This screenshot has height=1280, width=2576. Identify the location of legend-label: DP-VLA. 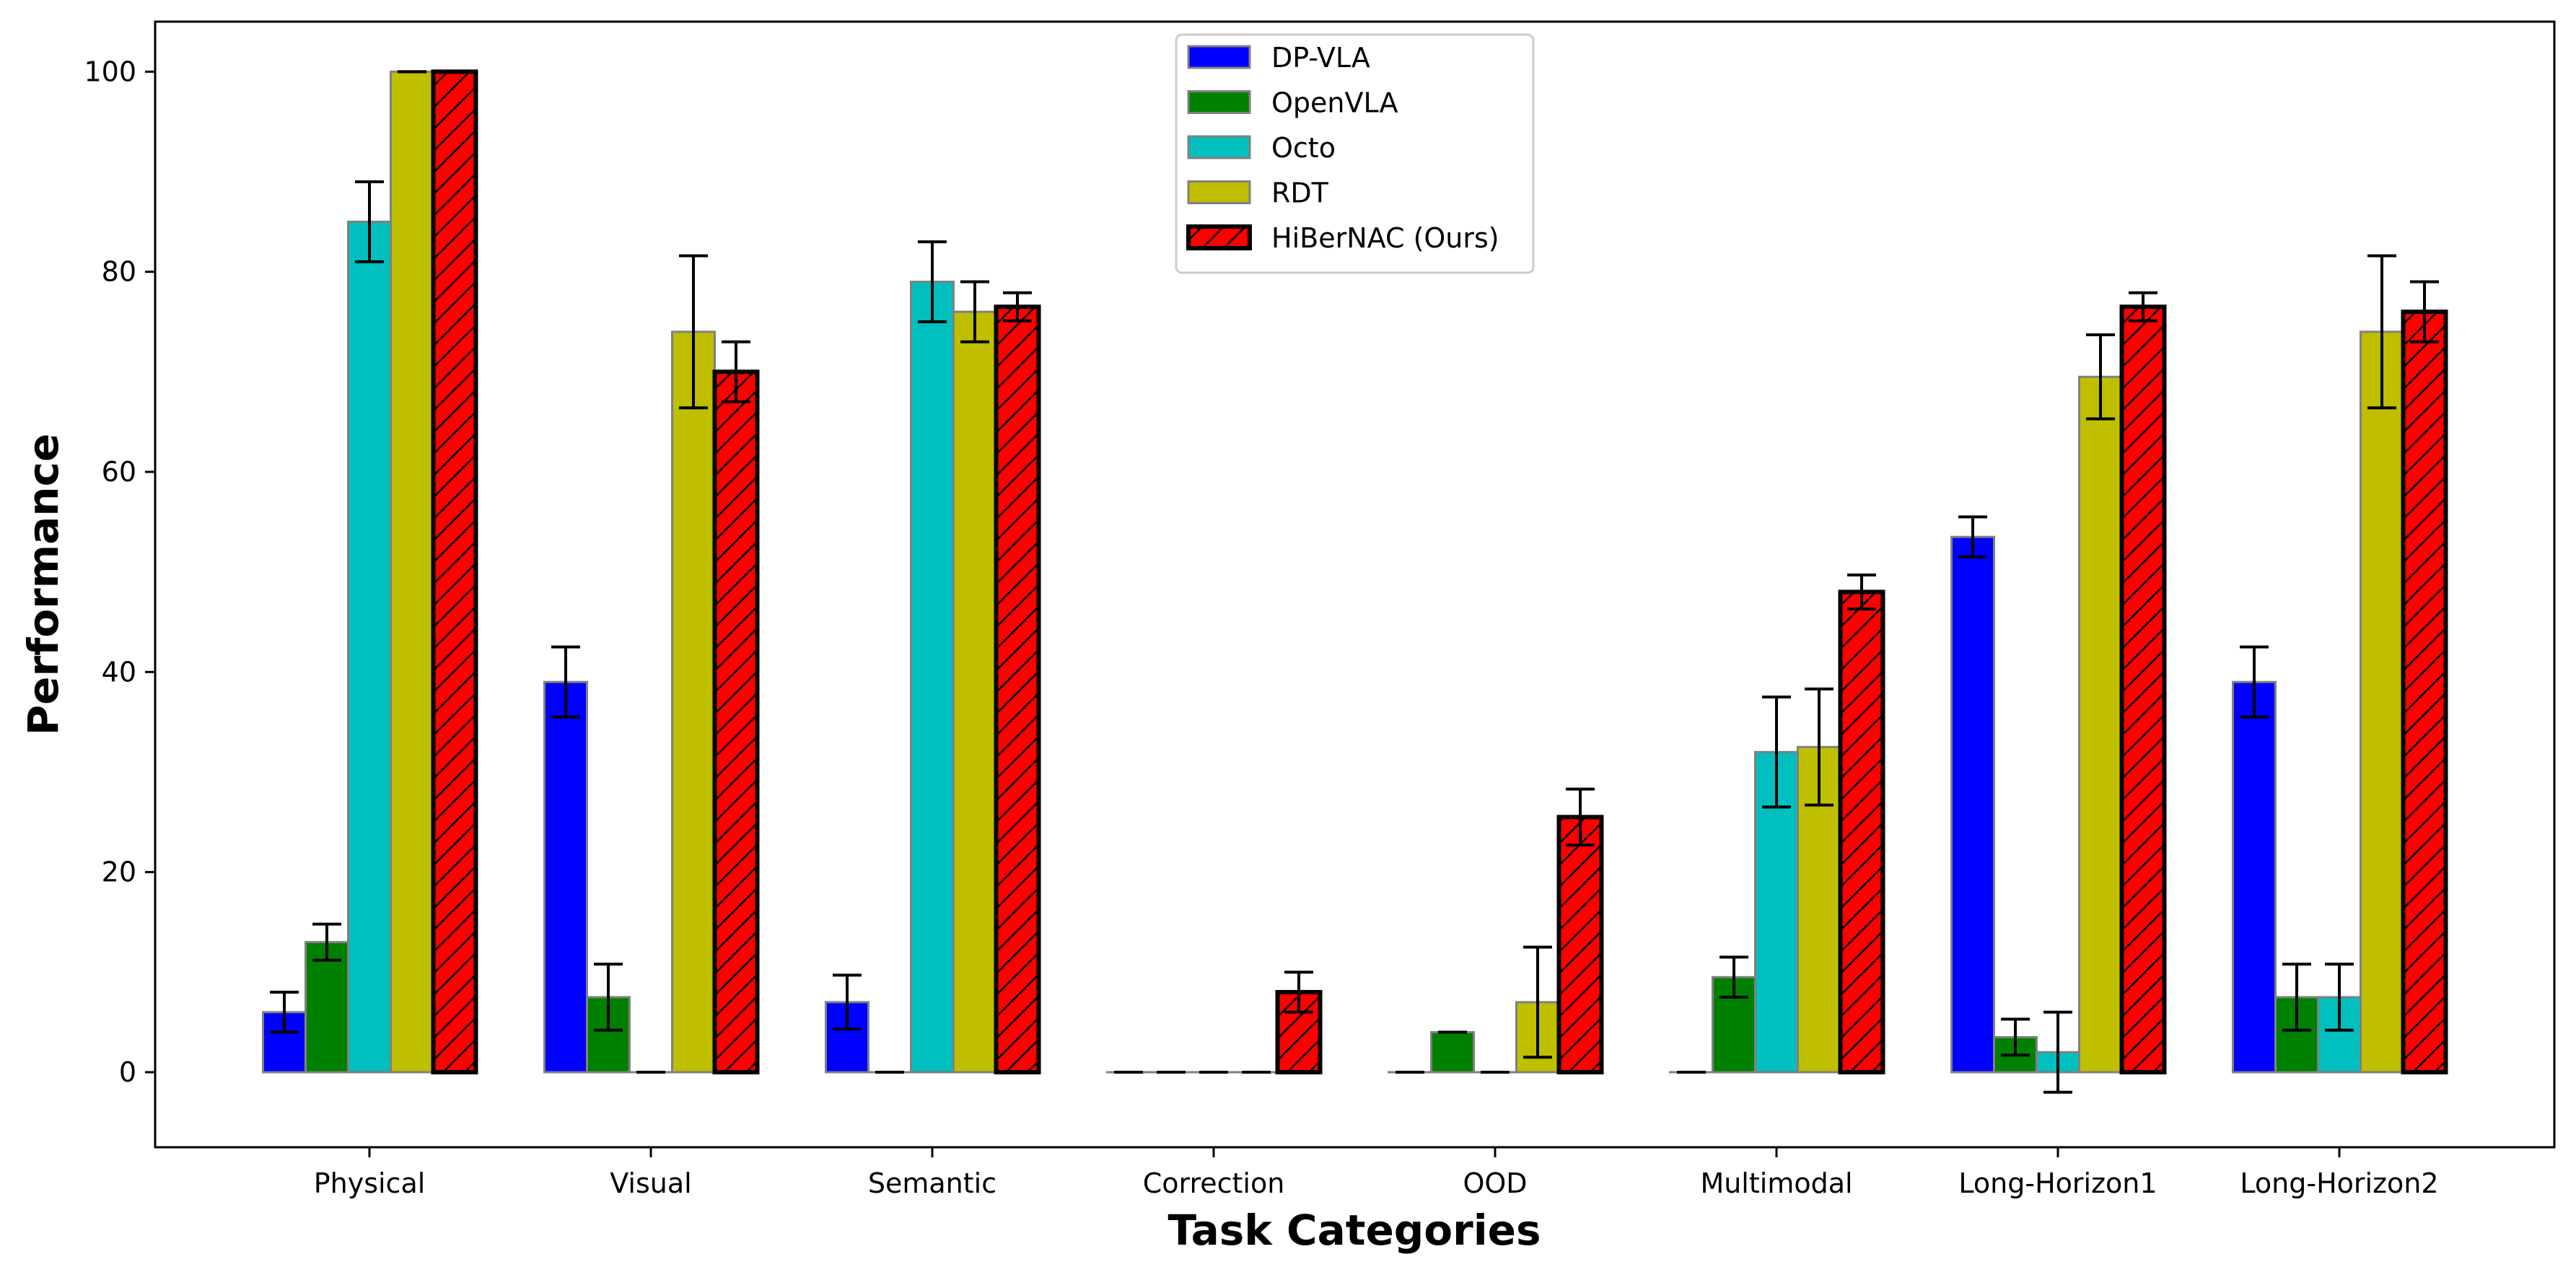
(1320, 58).